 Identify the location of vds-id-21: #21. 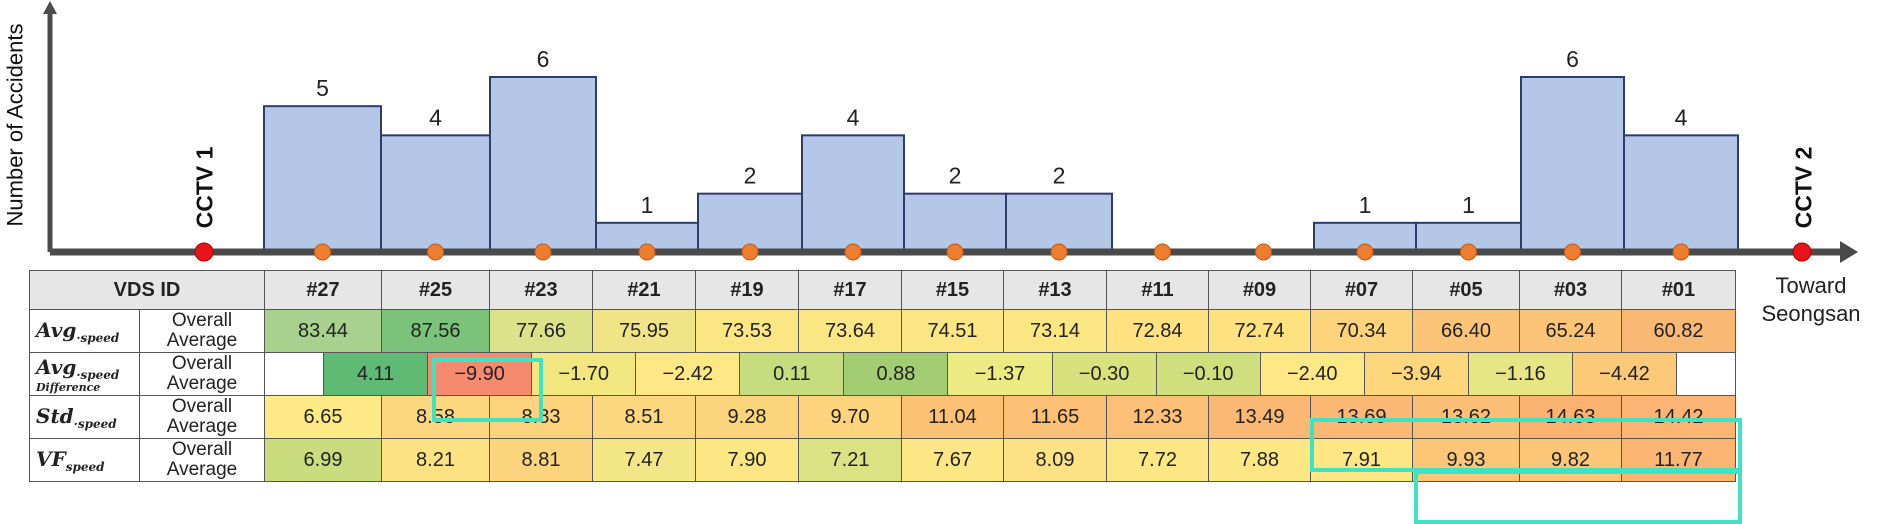
(644, 290).